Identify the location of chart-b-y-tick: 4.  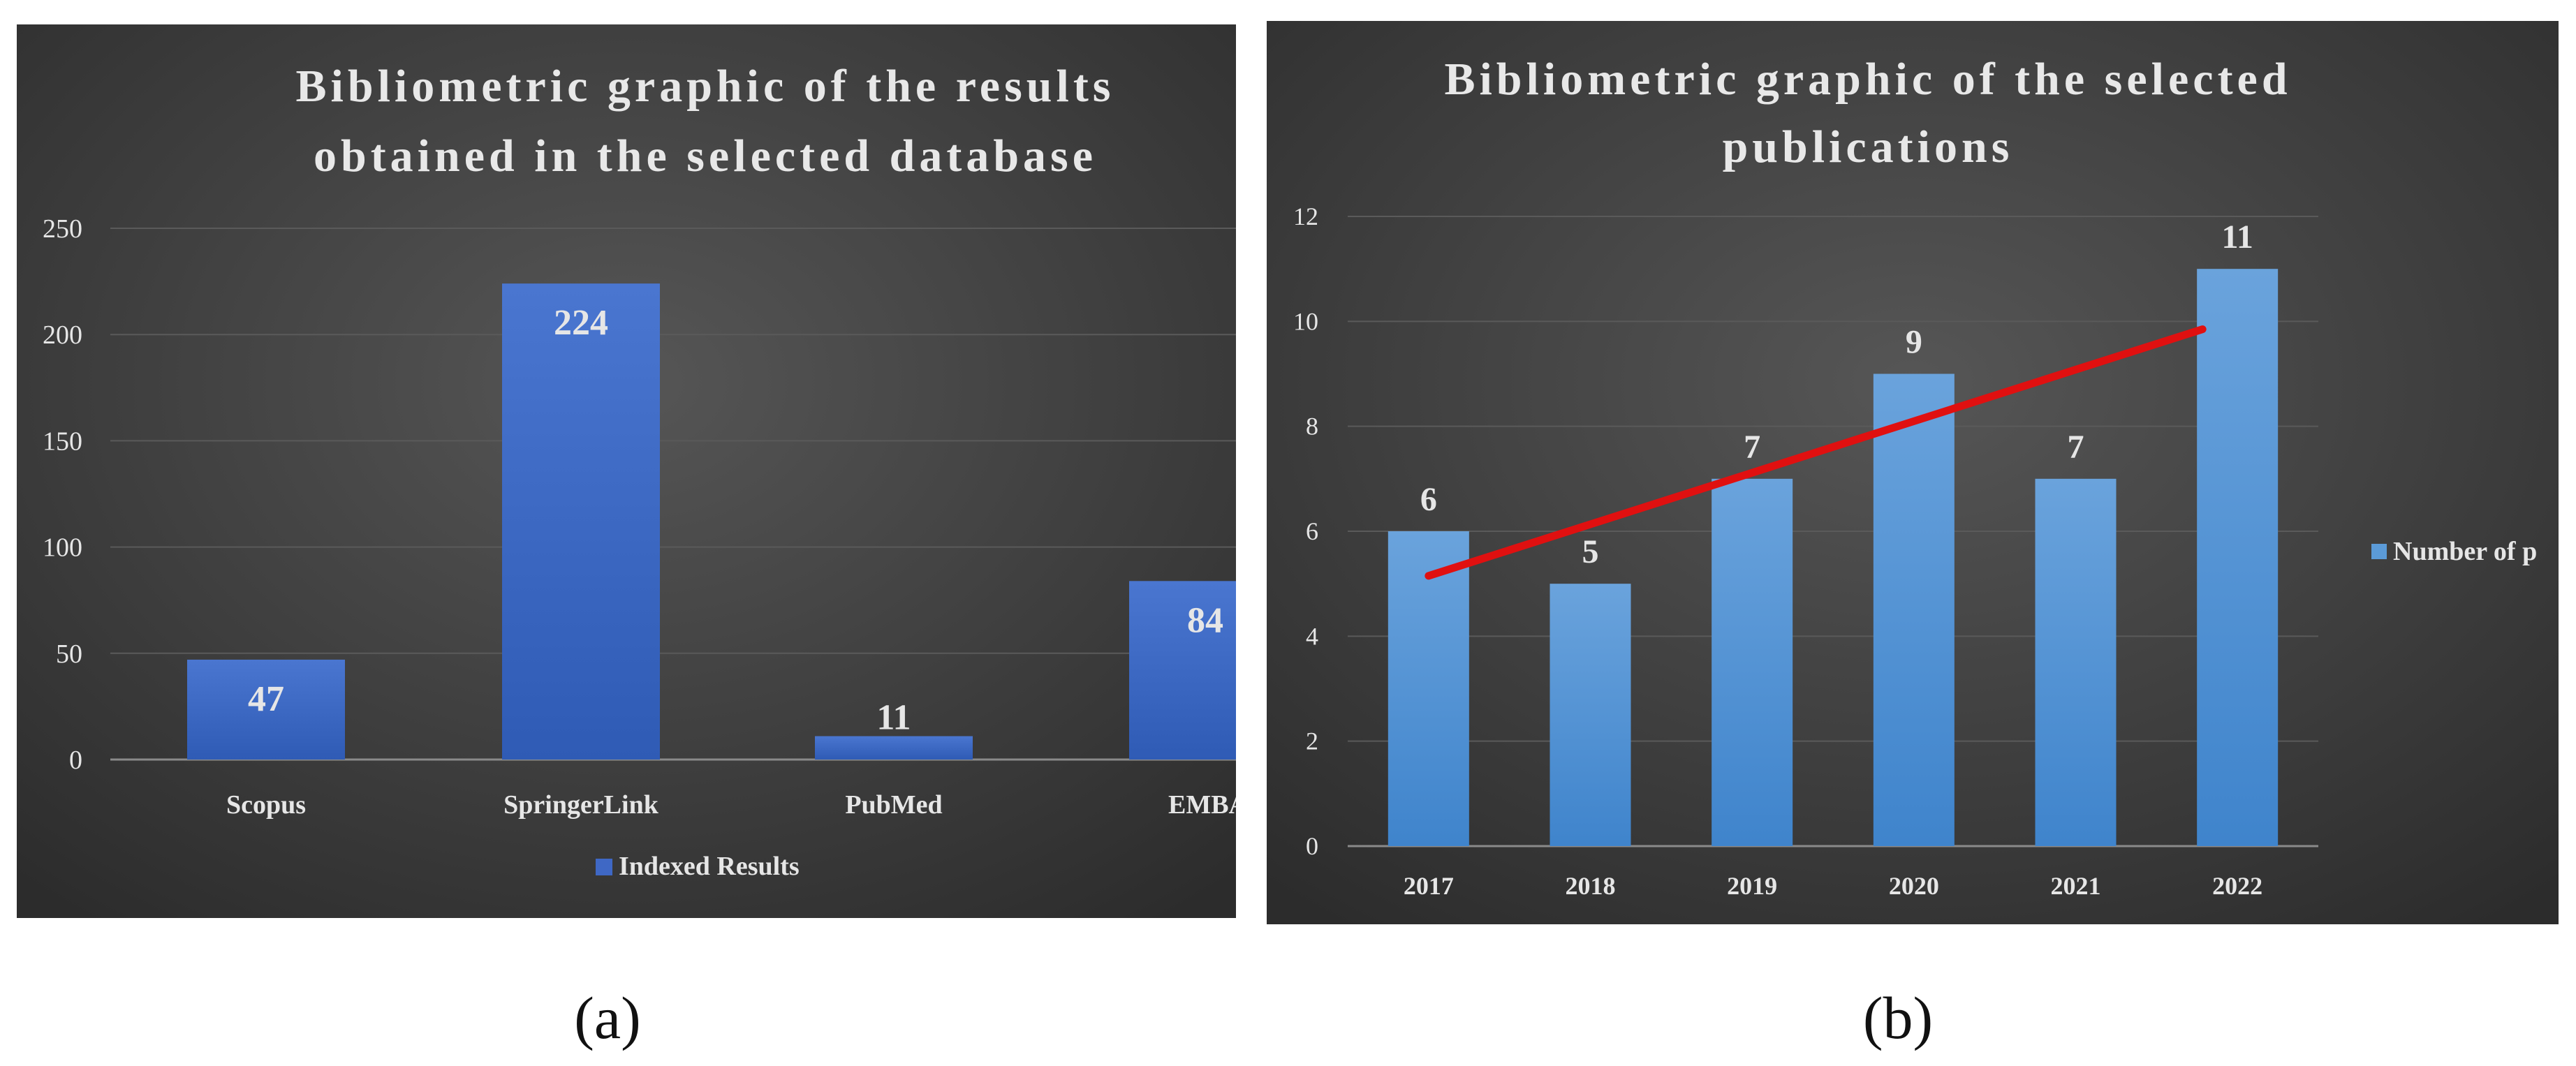
(1312, 636).